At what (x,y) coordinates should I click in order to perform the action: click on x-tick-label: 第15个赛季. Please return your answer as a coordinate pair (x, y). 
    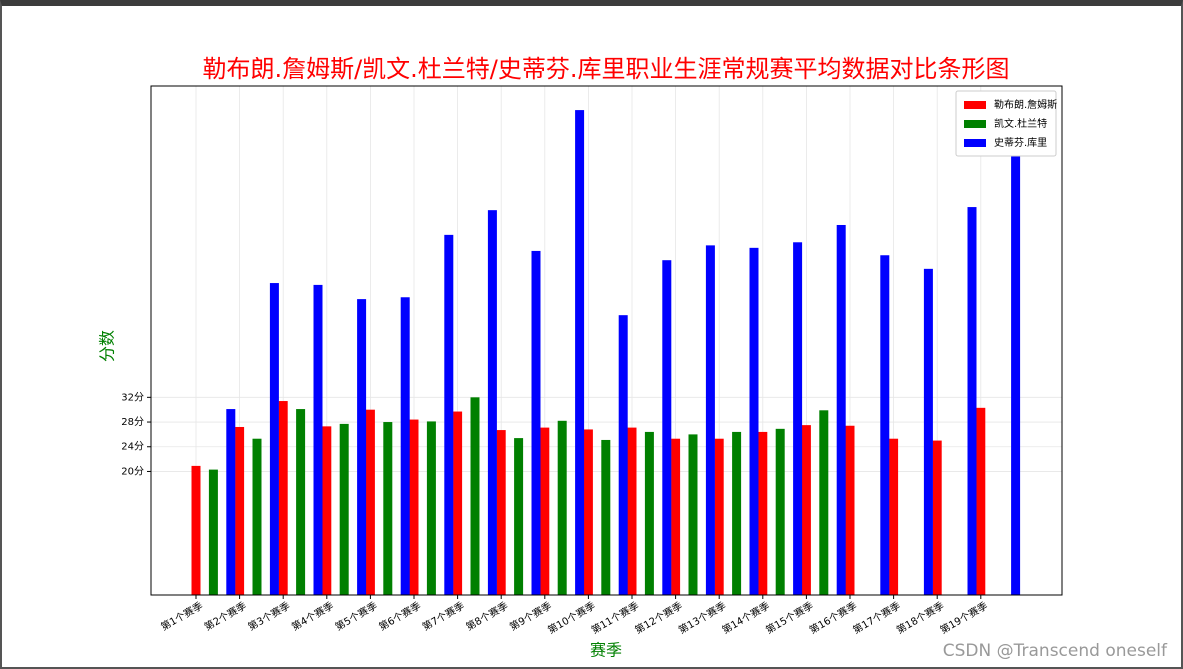
    Looking at the image, I should click on (789, 618).